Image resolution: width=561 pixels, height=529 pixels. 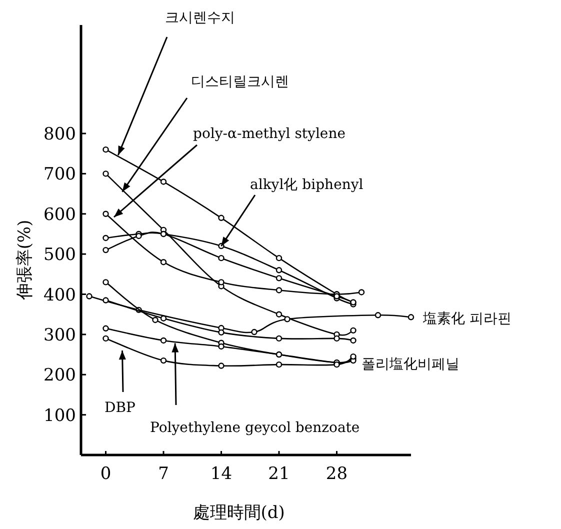 What do you see at coordinates (269, 134) in the screenshot?
I see `annotation: poly-α-methyl stylene` at bounding box center [269, 134].